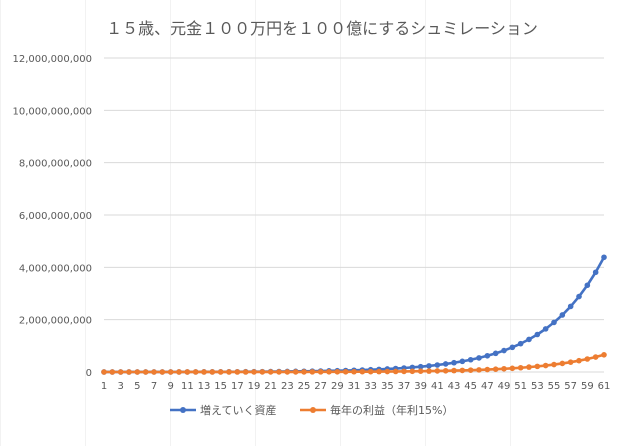 This screenshot has height=446, width=626. I want to click on chart-title: １５歳、元金１００万円を１００億にするシュミレーション, so click(322, 28).